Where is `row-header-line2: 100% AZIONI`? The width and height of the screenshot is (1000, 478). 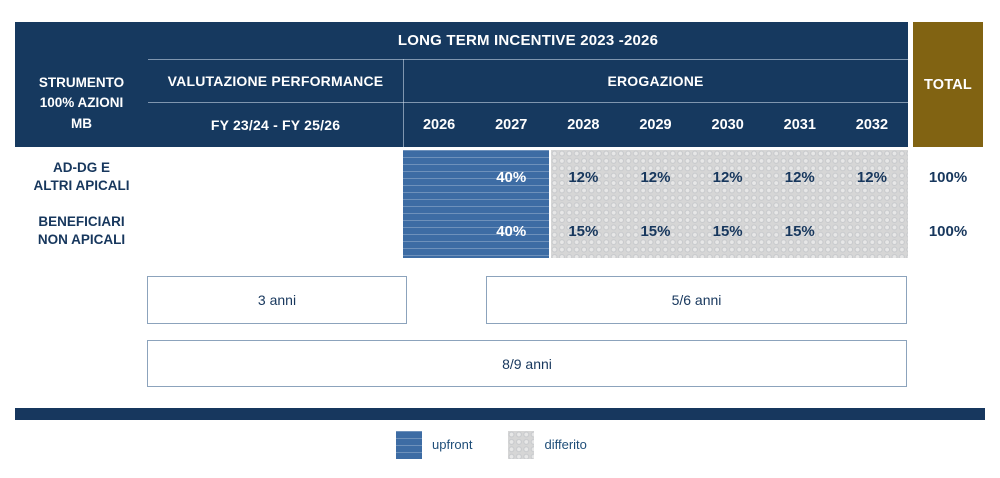 row-header-line2: 100% AZIONI is located at coordinates (81, 103).